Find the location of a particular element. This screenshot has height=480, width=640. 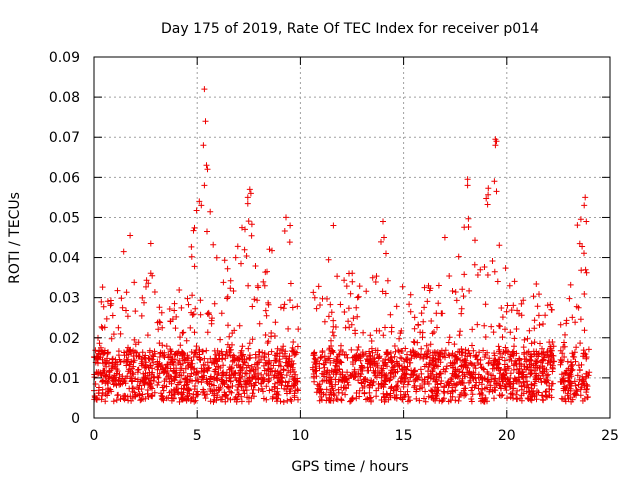

y-tick-label: 0.06 is located at coordinates (64, 178).